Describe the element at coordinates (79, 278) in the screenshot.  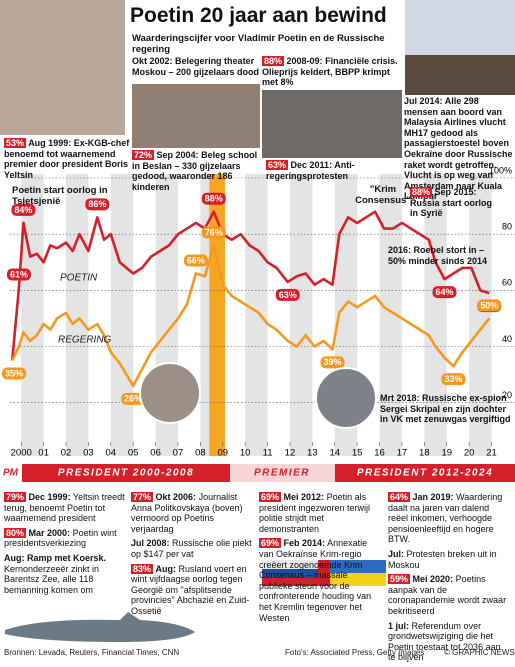
I see `legend-label: POETIN` at that location.